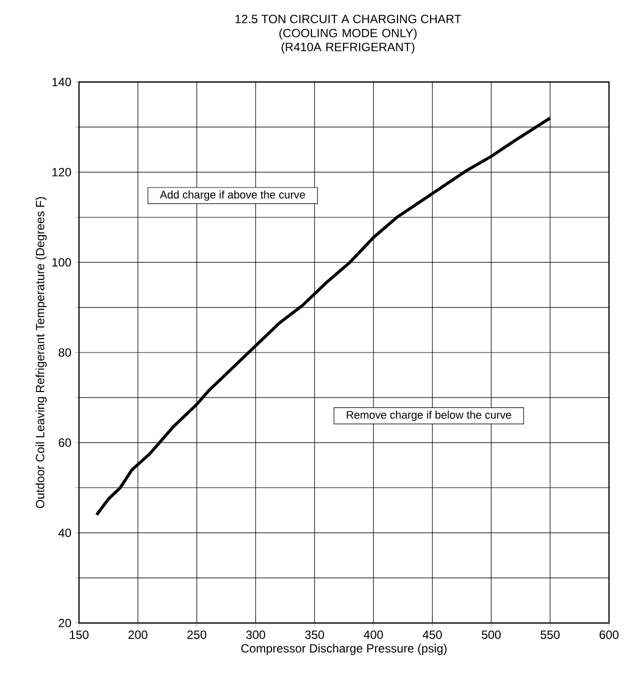 This screenshot has height=683, width=626. Describe the element at coordinates (256, 634) in the screenshot. I see `x-tick-label: 300` at that location.